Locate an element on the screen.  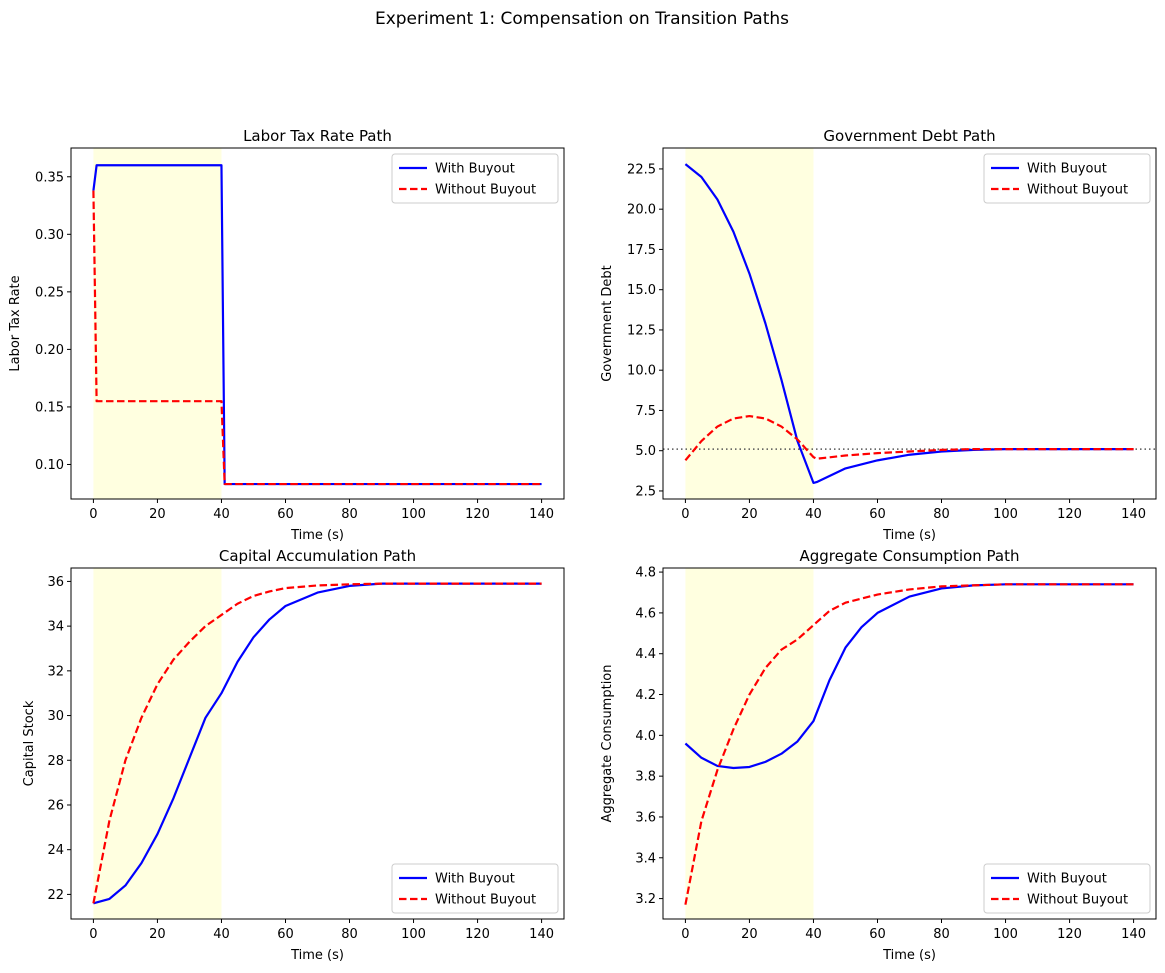
y-tick-label: 0.35 is located at coordinates (49, 177).